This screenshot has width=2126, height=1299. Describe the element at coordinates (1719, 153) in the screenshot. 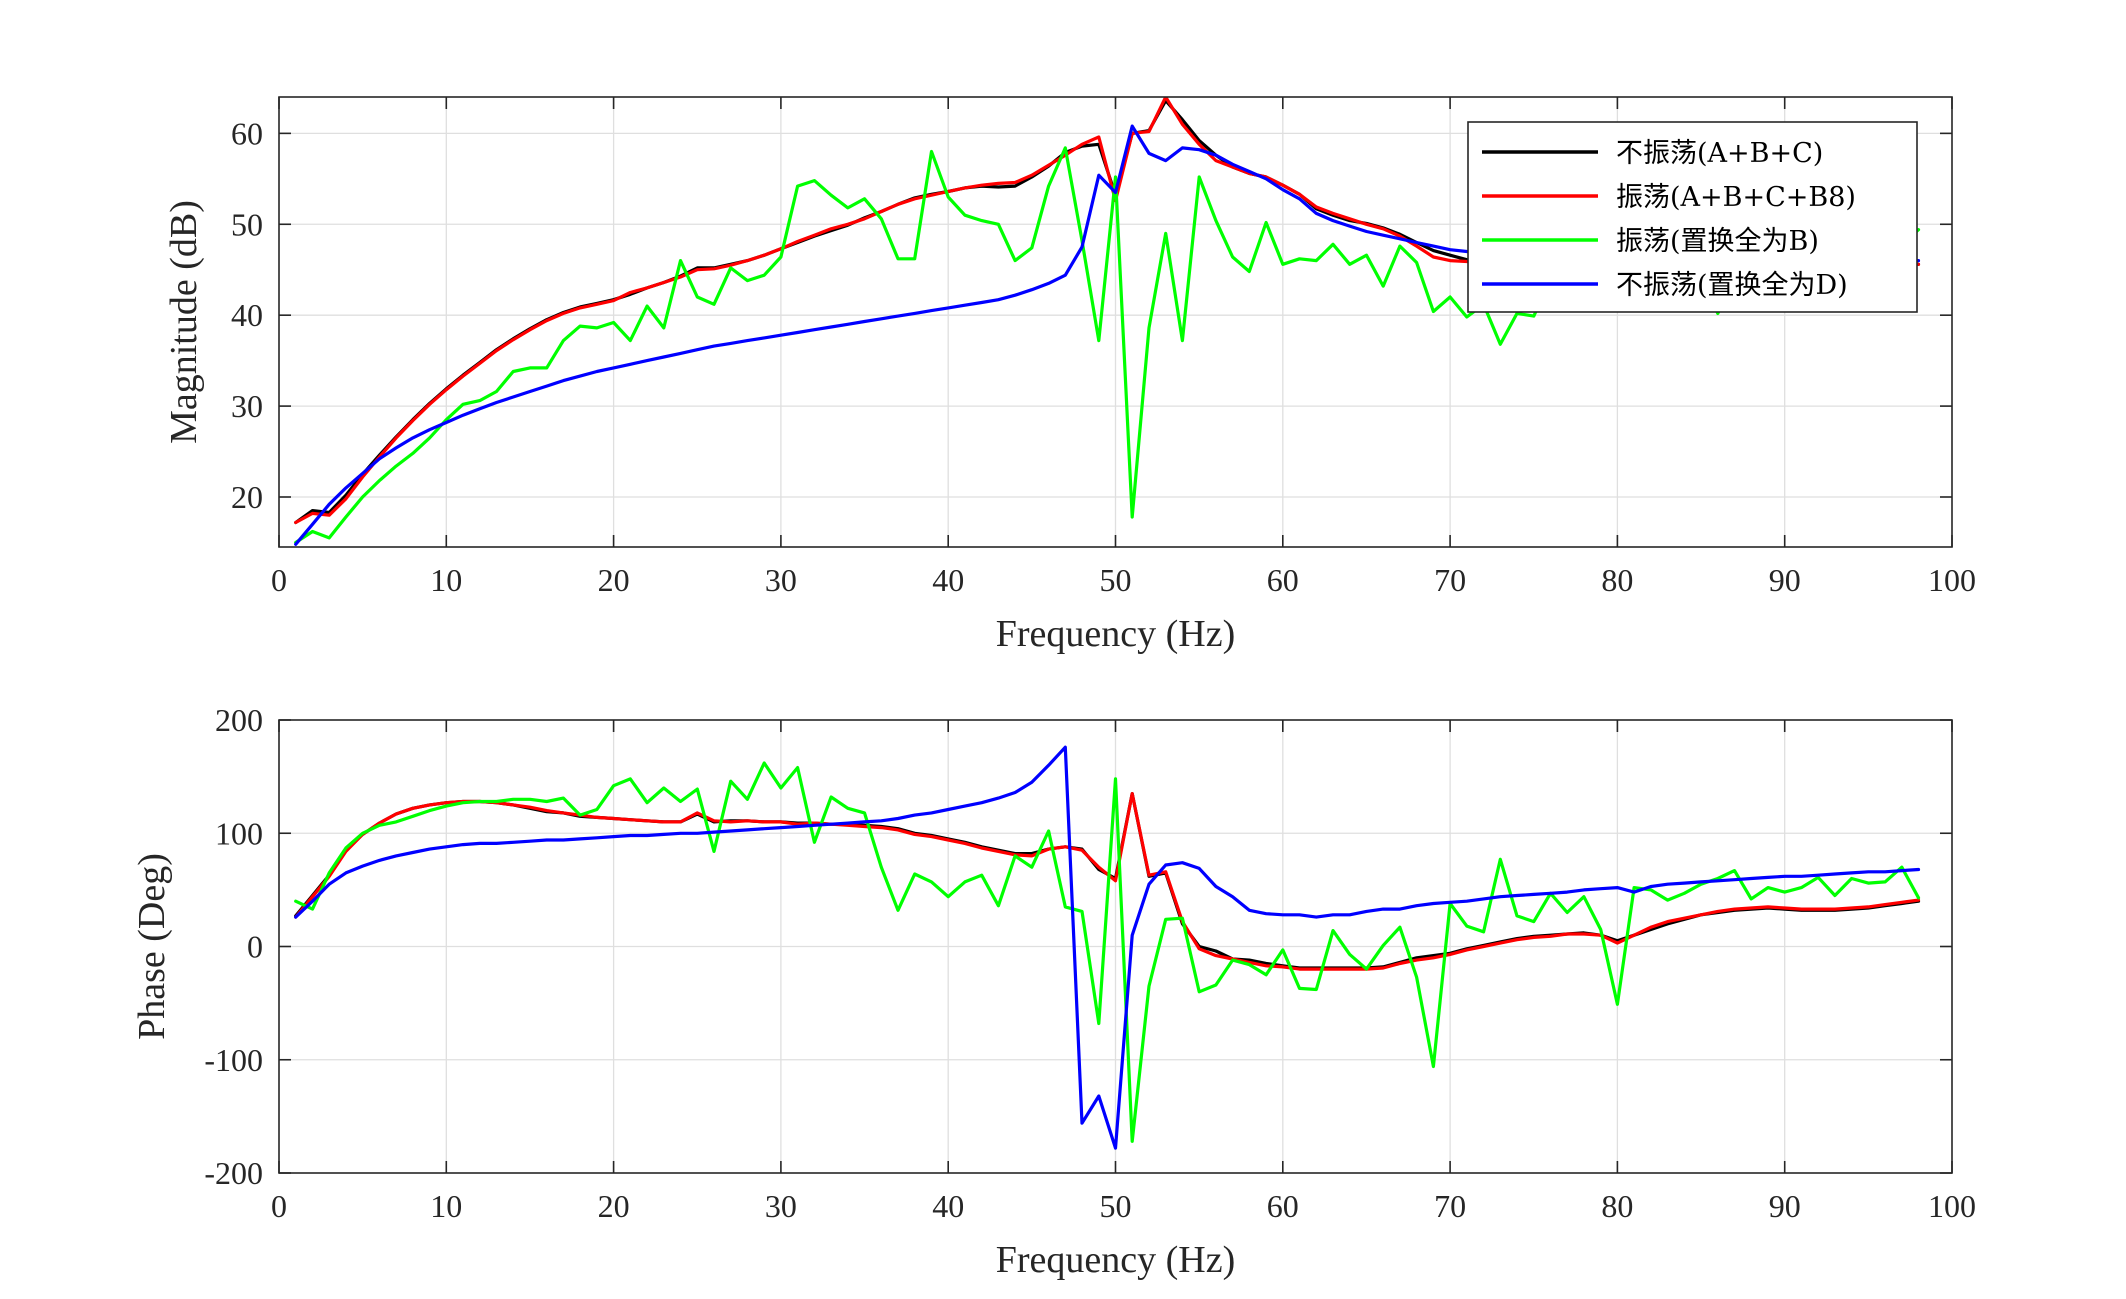

I see `legend-entry-label-0: 不振荡(A+B+C)` at that location.